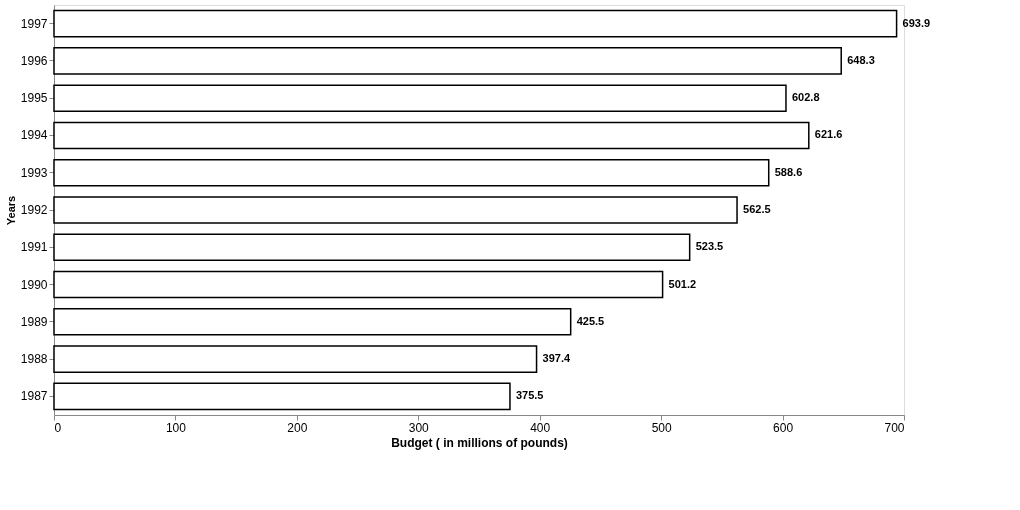 Image resolution: width=1020 pixels, height=510 pixels. Describe the element at coordinates (757, 209) in the screenshot. I see `data-label: 562.5` at that location.